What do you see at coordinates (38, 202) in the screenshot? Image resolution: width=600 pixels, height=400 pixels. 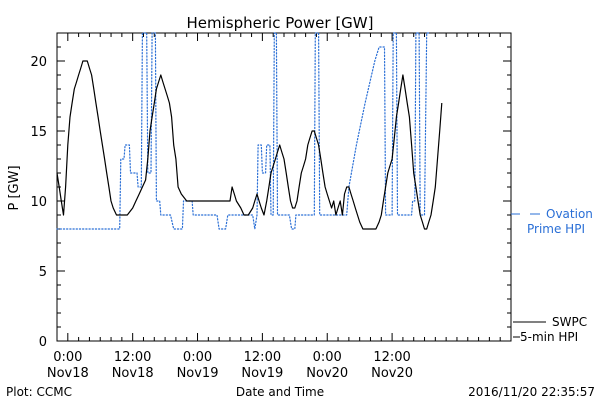 I see `y-tick-label: 10` at bounding box center [38, 202].